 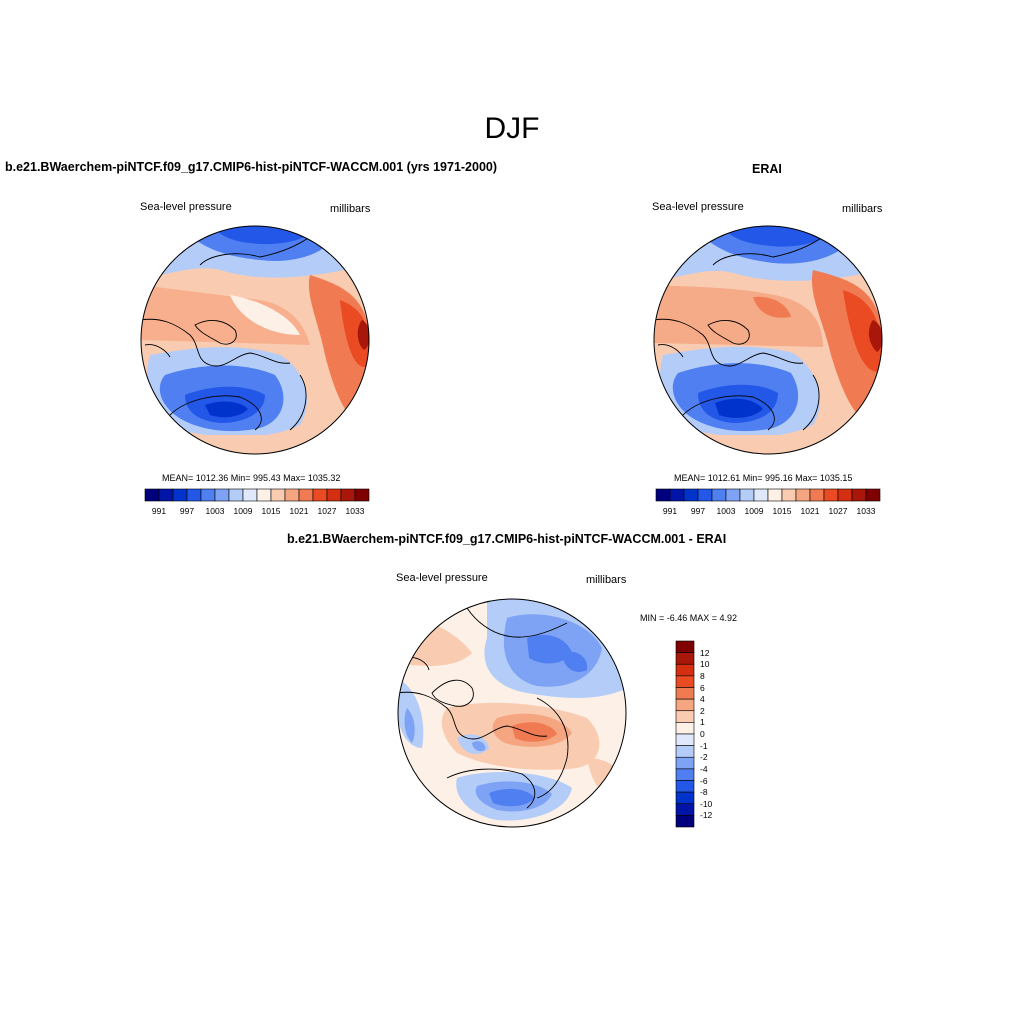 What do you see at coordinates (512, 128) in the screenshot?
I see `figure-title: DJF` at bounding box center [512, 128].